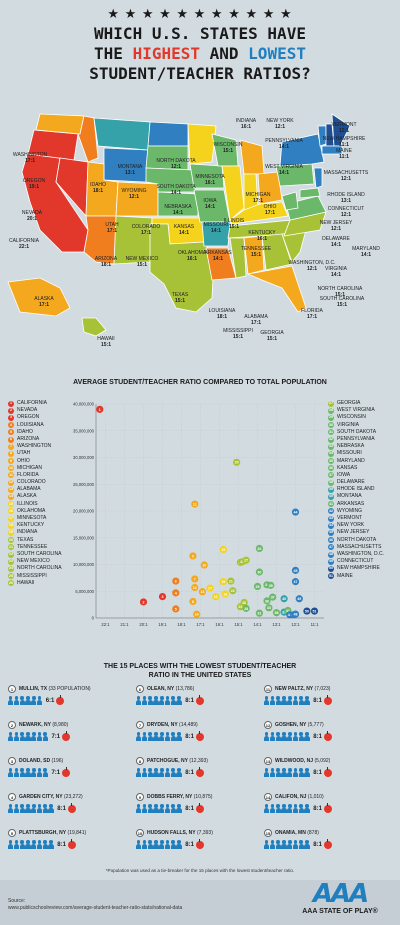 The height and width of the screenshot is (925, 400). What do you see at coordinates (258, 195) in the screenshot?
I see `map-label-name: MICHIGAN` at bounding box center [258, 195].